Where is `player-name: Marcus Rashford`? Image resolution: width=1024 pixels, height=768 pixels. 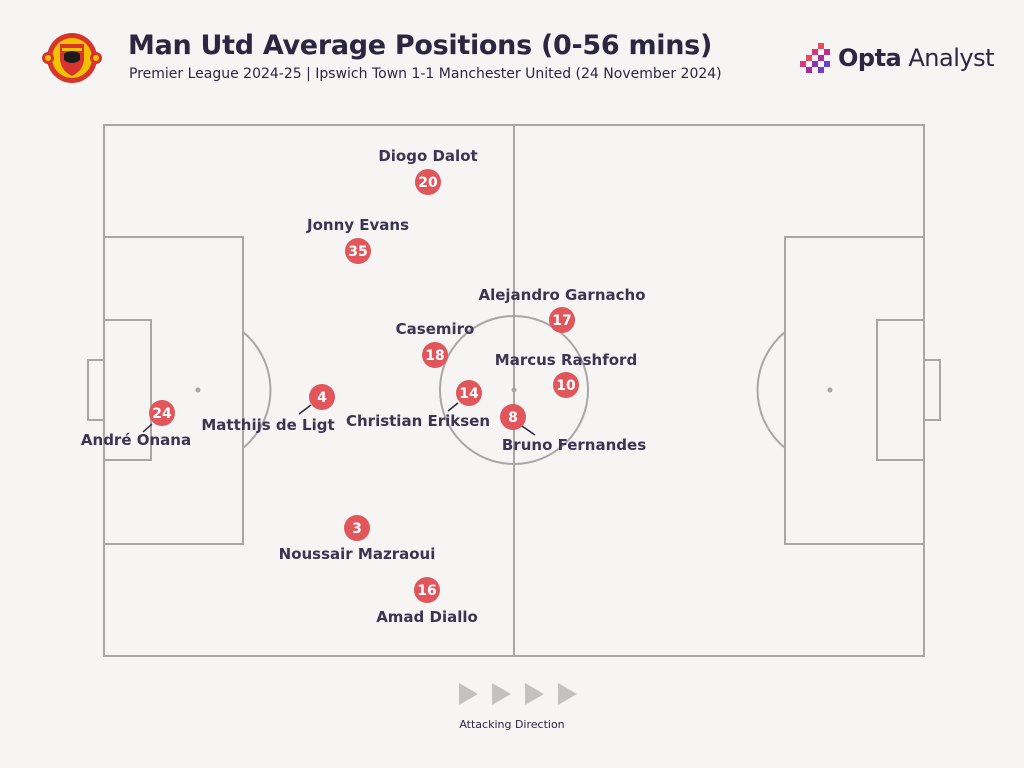
player-name: Marcus Rashford is located at coordinates (566, 360).